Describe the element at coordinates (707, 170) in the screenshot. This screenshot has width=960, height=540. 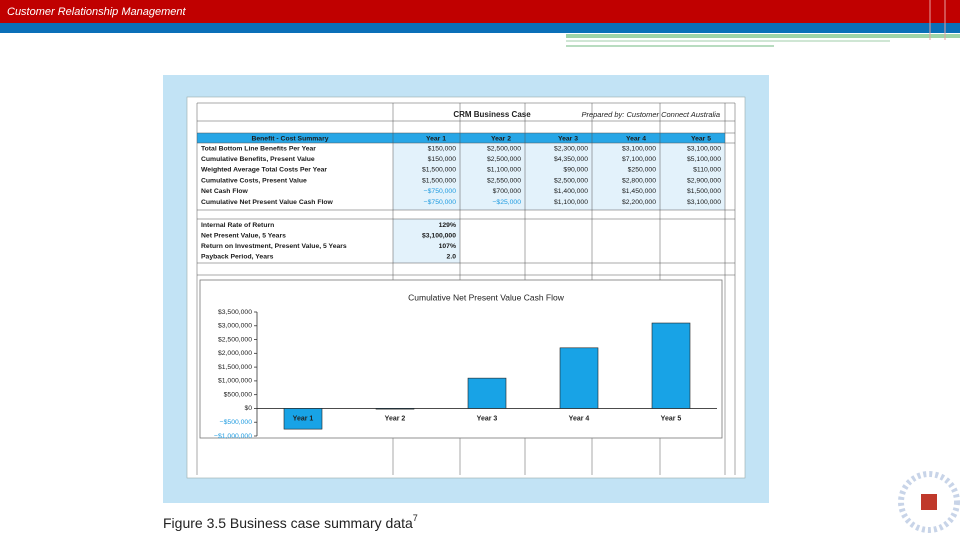
I see `cell: $110,000` at that location.